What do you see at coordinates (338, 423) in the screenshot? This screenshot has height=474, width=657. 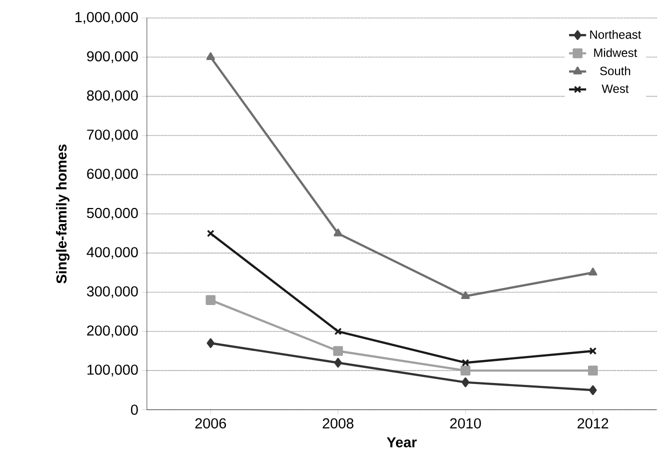 I see `x-tick-label: 2008` at bounding box center [338, 423].